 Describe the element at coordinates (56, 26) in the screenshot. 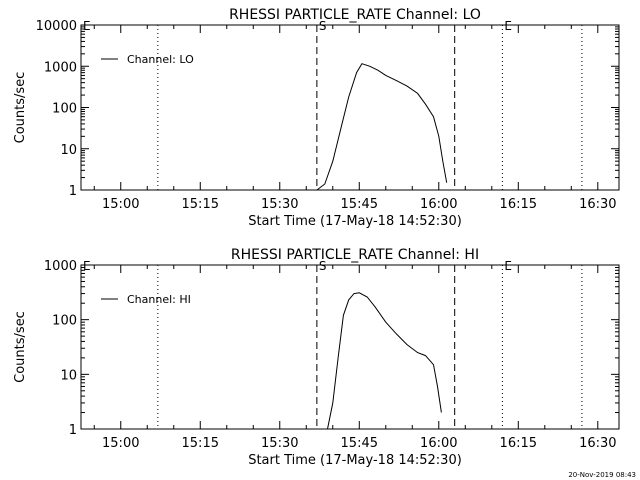

I see `y-tick-label: 10000` at that location.